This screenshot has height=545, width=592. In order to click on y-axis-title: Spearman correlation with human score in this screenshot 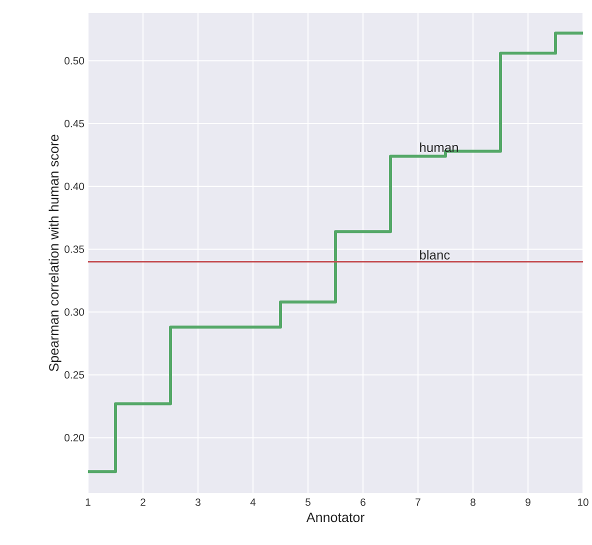, I will do `click(55, 253)`.